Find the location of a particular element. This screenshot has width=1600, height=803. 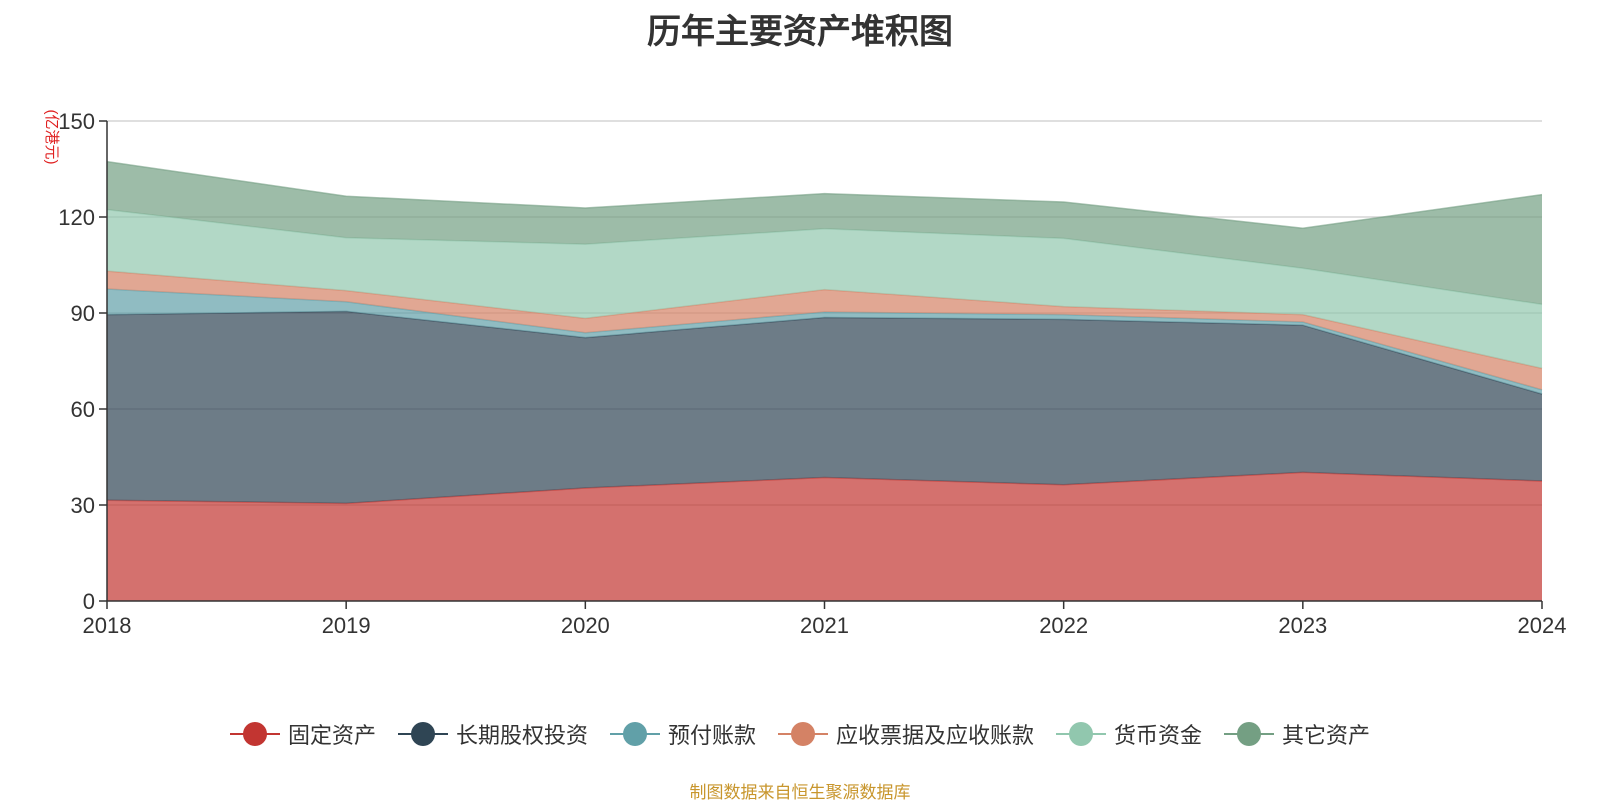

y-tick-label: 0 is located at coordinates (89, 601).